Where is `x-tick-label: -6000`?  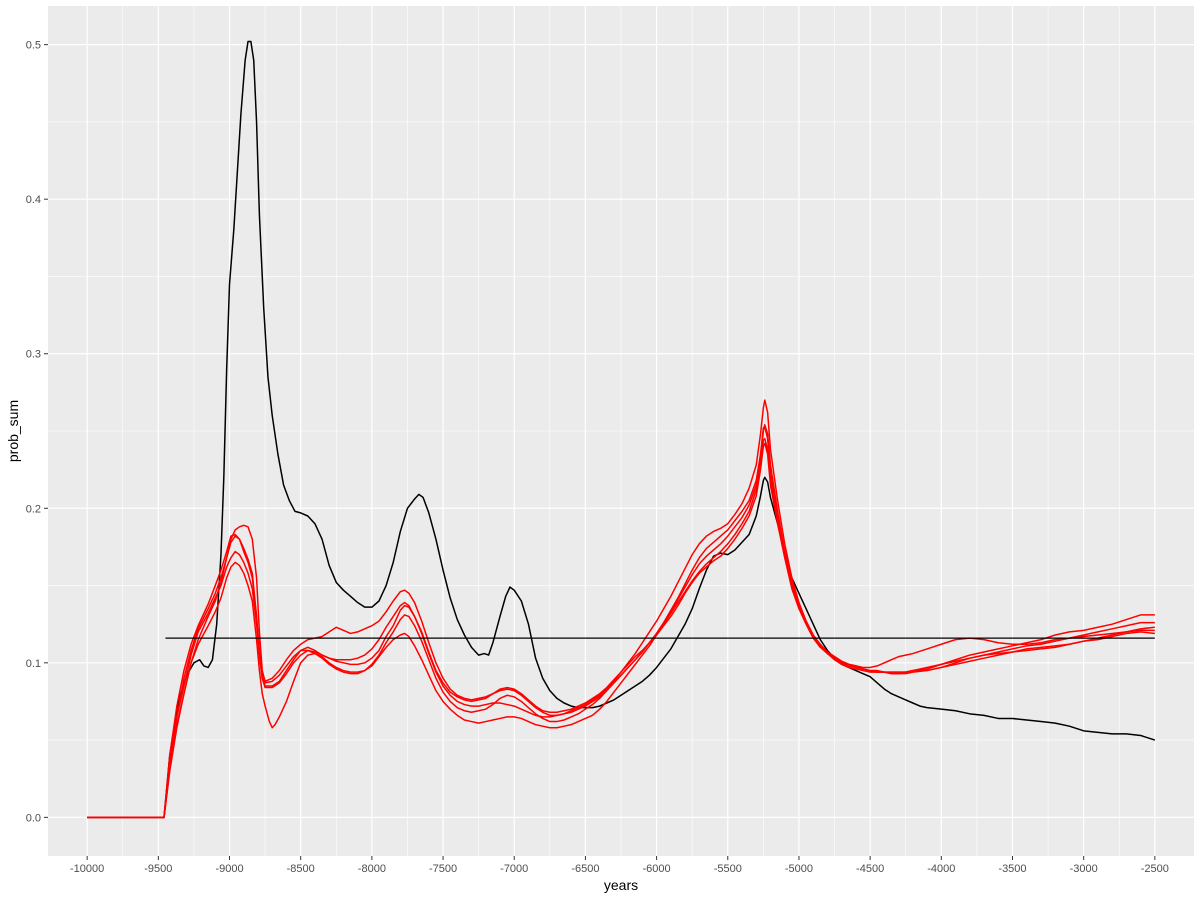
x-tick-label: -6000 is located at coordinates (657, 869).